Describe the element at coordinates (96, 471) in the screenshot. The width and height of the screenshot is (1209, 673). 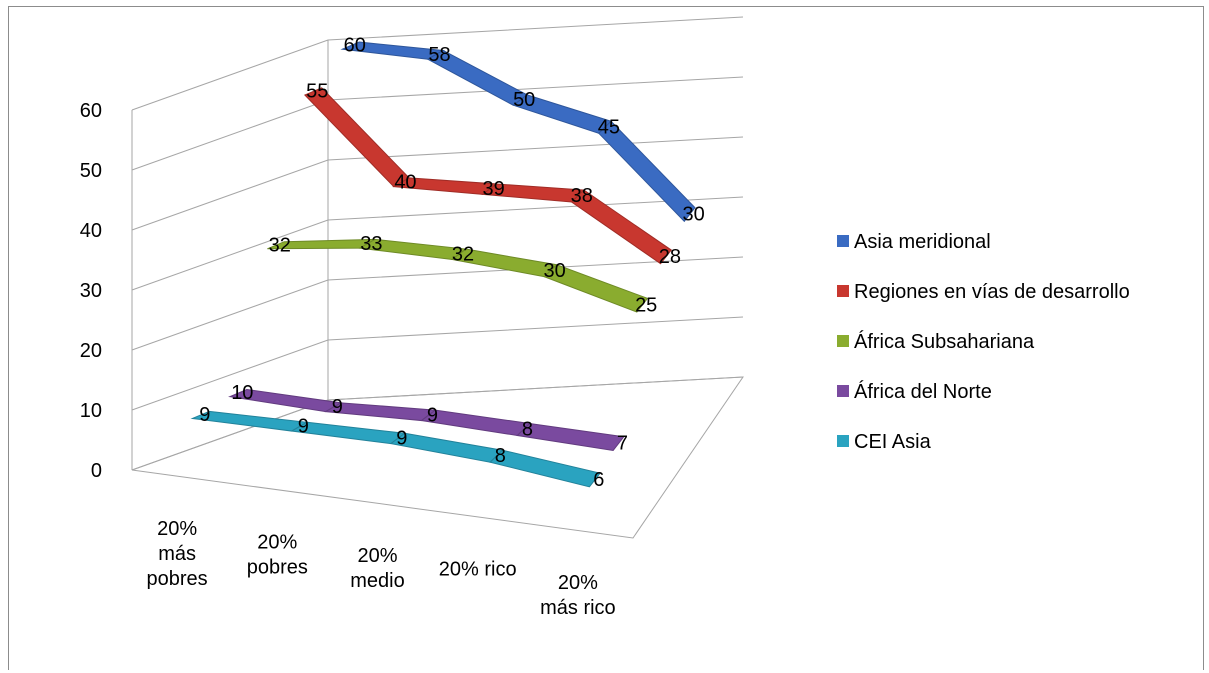
I see `y-tick-label: 0` at that location.